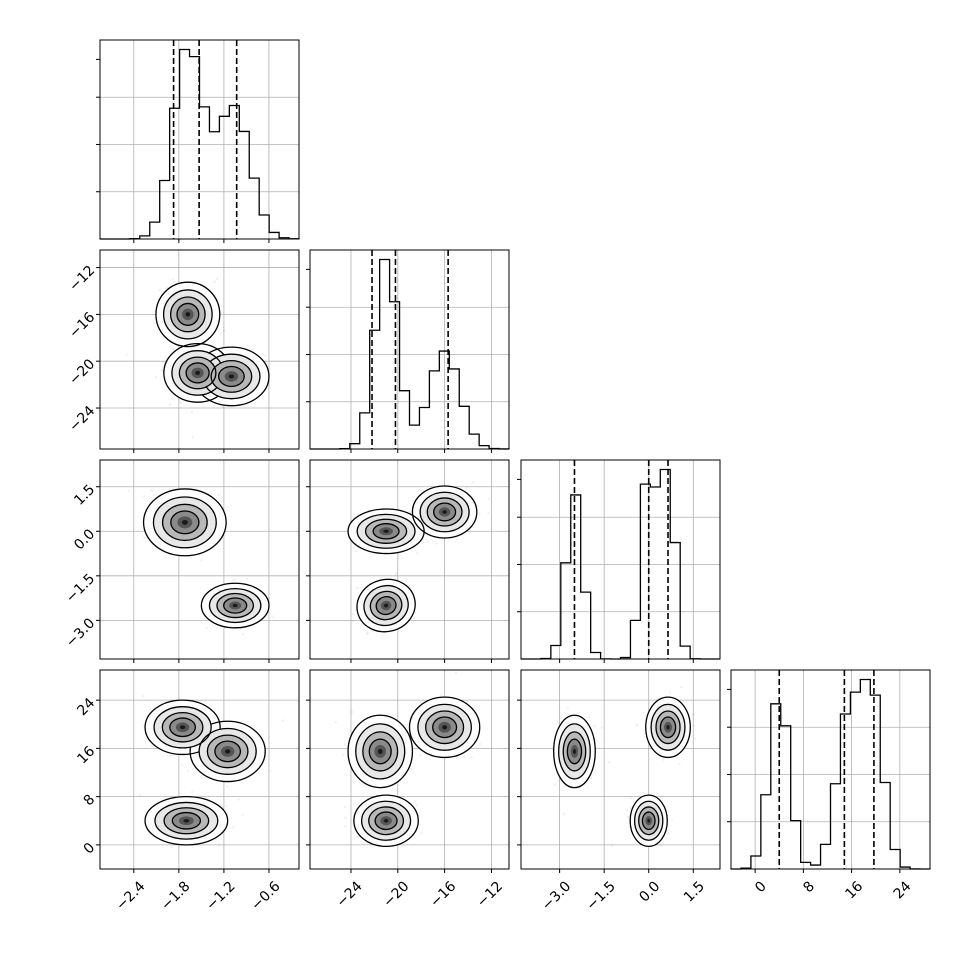 The height and width of the screenshot is (970, 970). I want to click on x-tick-label: −1.2, so click(220, 895).